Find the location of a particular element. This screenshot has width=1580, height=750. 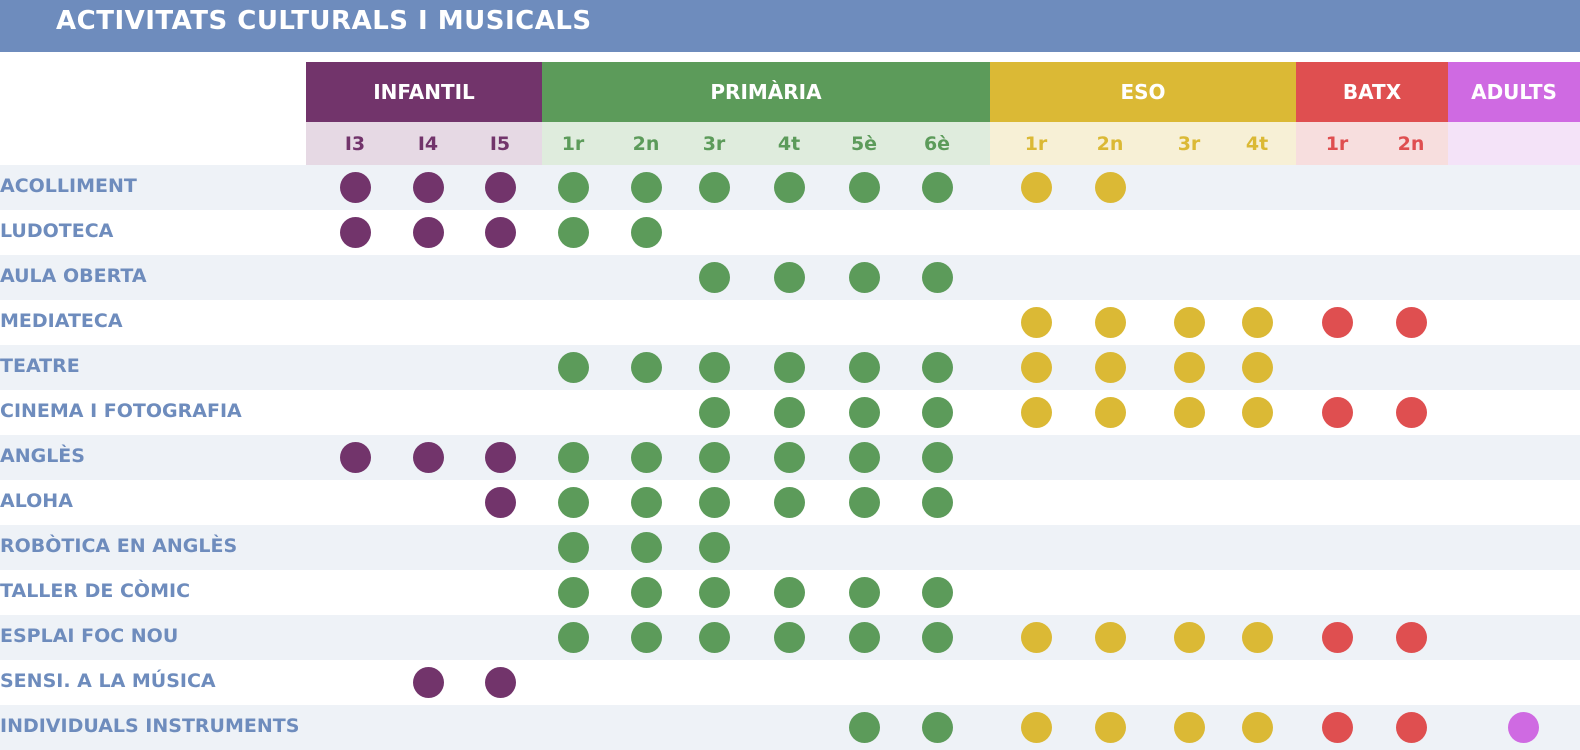

group-subheader-batx is located at coordinates (1372, 143).